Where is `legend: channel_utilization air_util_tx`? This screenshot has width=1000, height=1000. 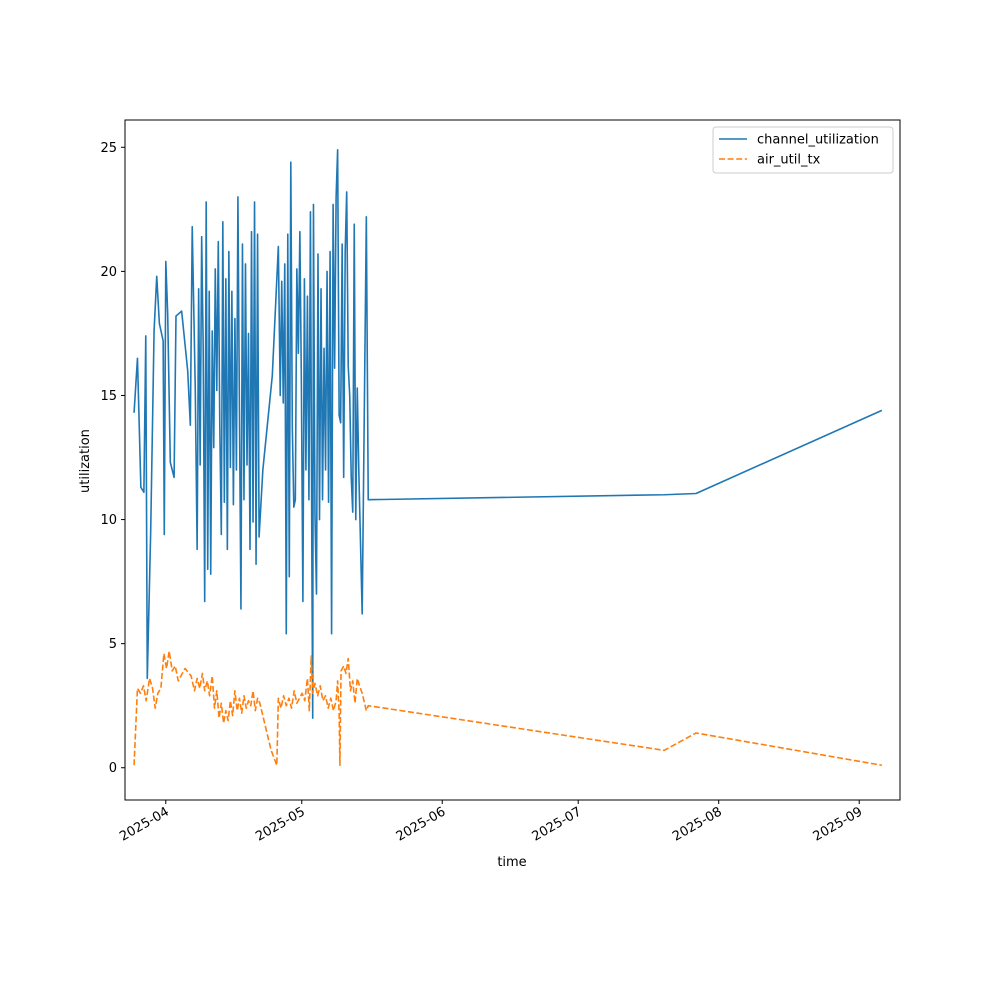
legend: channel_utilization air_util_tx is located at coordinates (803, 150).